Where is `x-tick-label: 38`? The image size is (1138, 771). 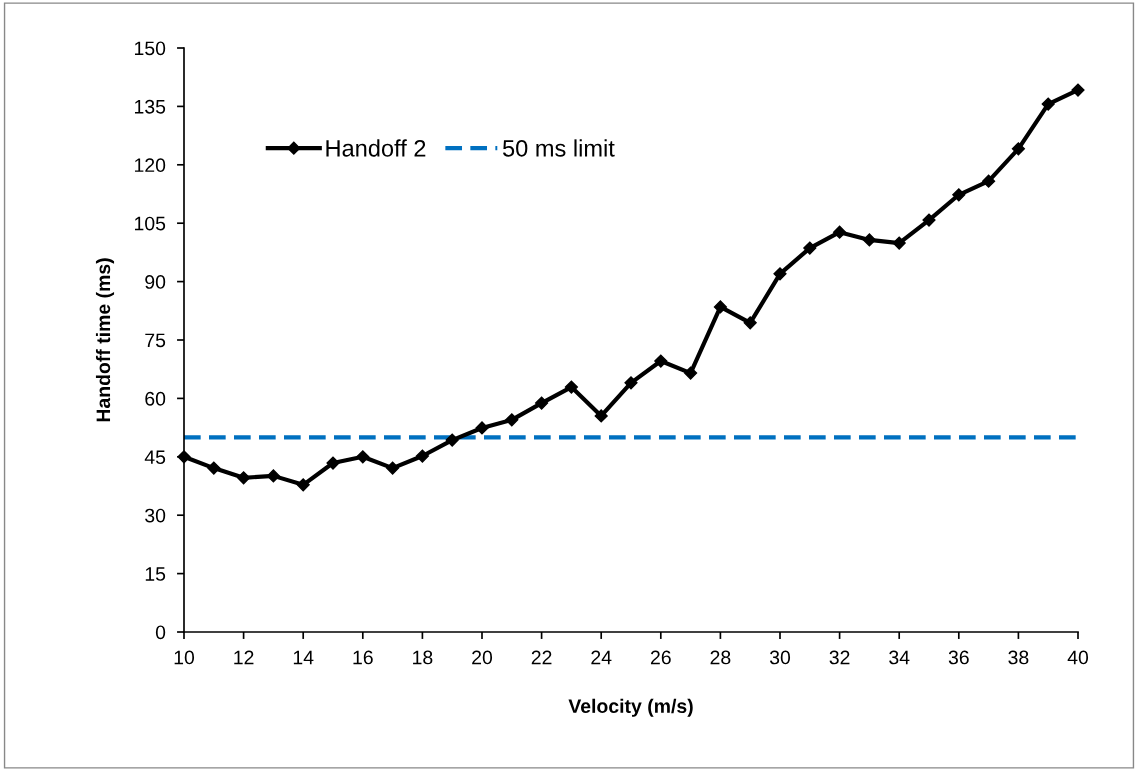
x-tick-label: 38 is located at coordinates (1018, 657).